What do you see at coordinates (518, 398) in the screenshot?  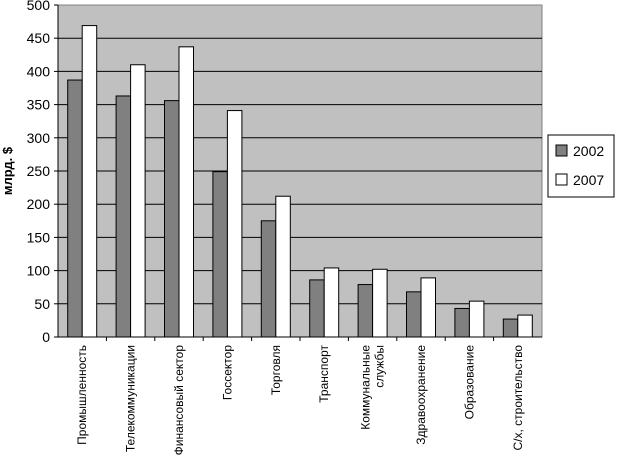 I see `x-category-label: С/х, строительство` at bounding box center [518, 398].